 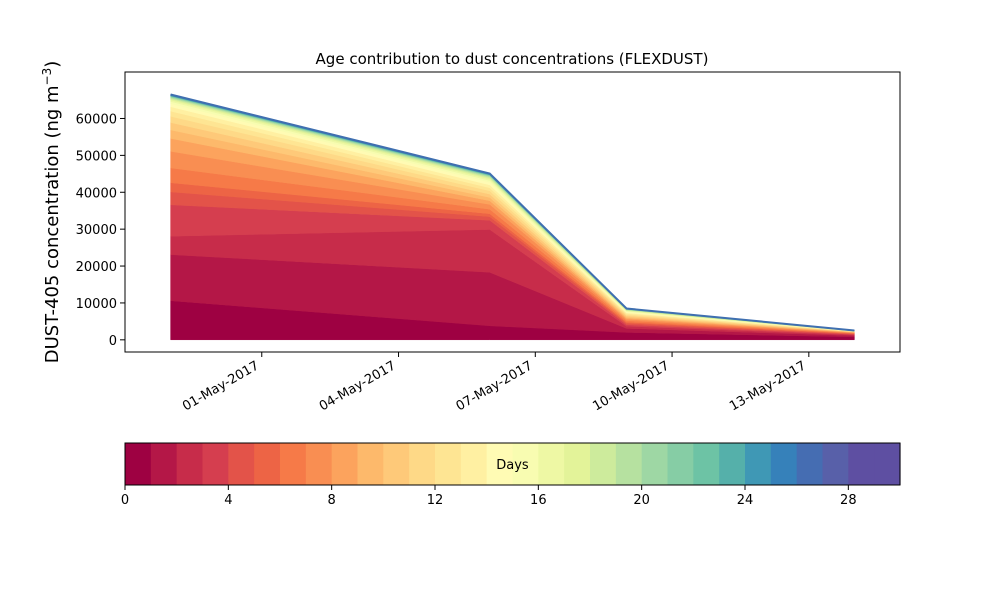 I want to click on colorbar-tick-label: 8, so click(x=332, y=500).